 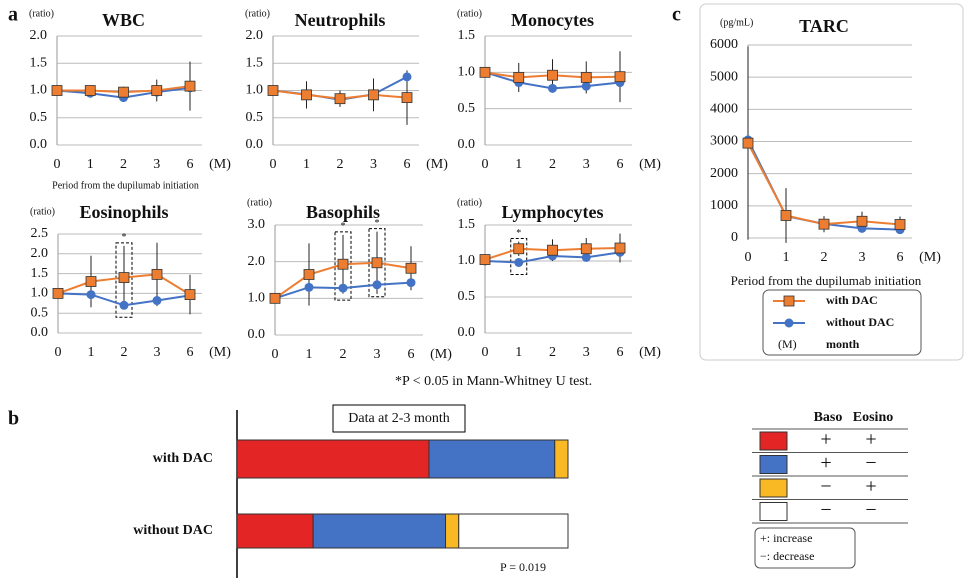 I want to click on legend-box, so click(x=842, y=322).